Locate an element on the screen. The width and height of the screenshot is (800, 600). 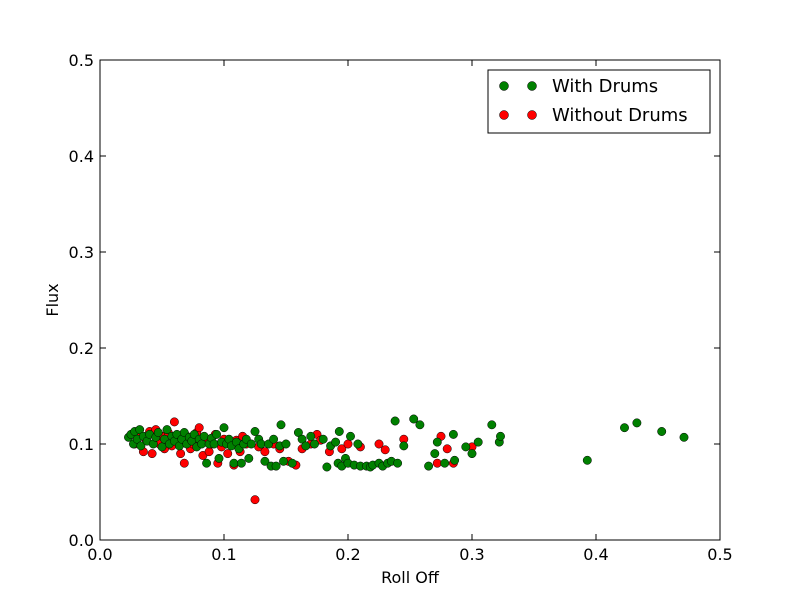
x-tick-label-4: 0.4 is located at coordinates (595, 554).